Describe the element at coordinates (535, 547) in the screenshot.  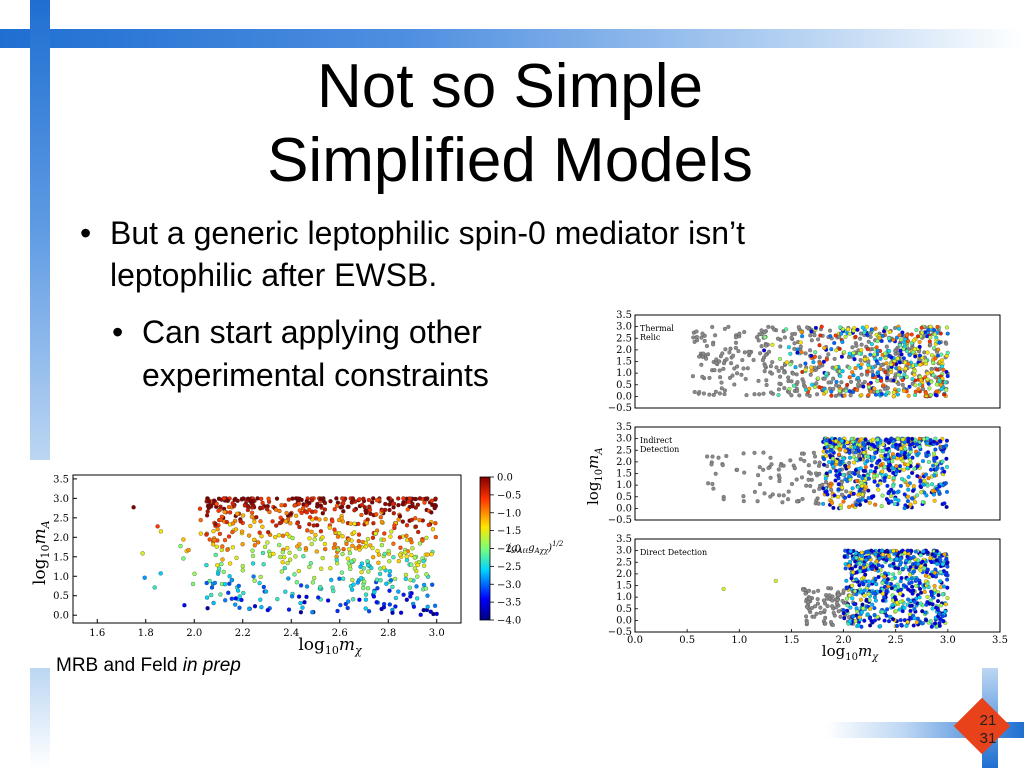
I see `colorbar-label: (gAℓℓgAχχ)1/2` at that location.